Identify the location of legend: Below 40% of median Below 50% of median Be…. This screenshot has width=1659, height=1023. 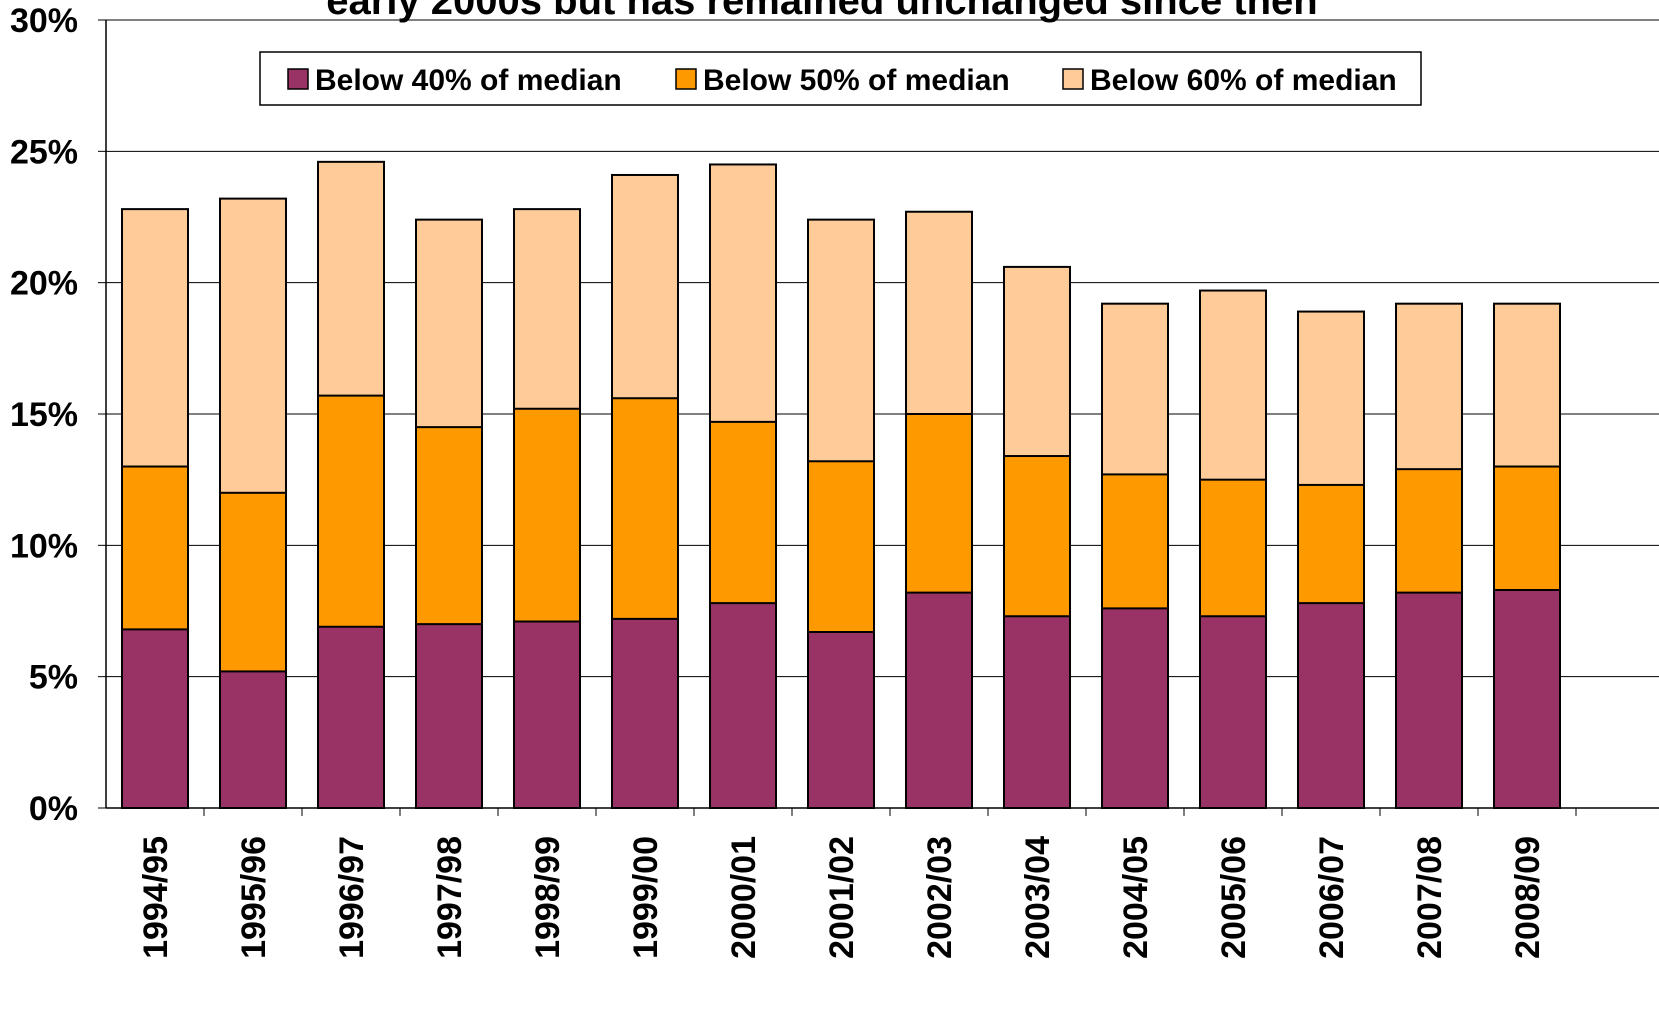
(840, 78).